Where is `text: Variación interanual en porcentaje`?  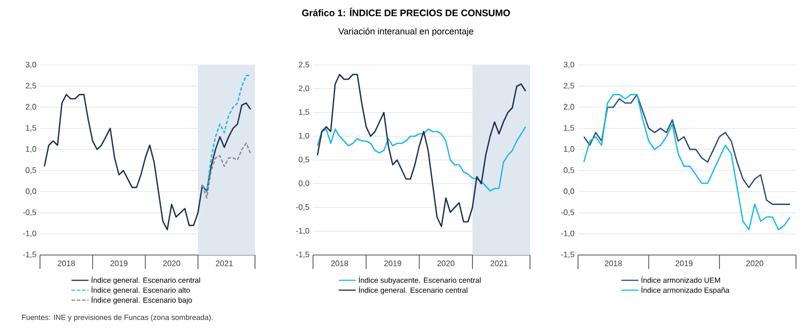 text: Variación interanual en porcentaje is located at coordinates (406, 32).